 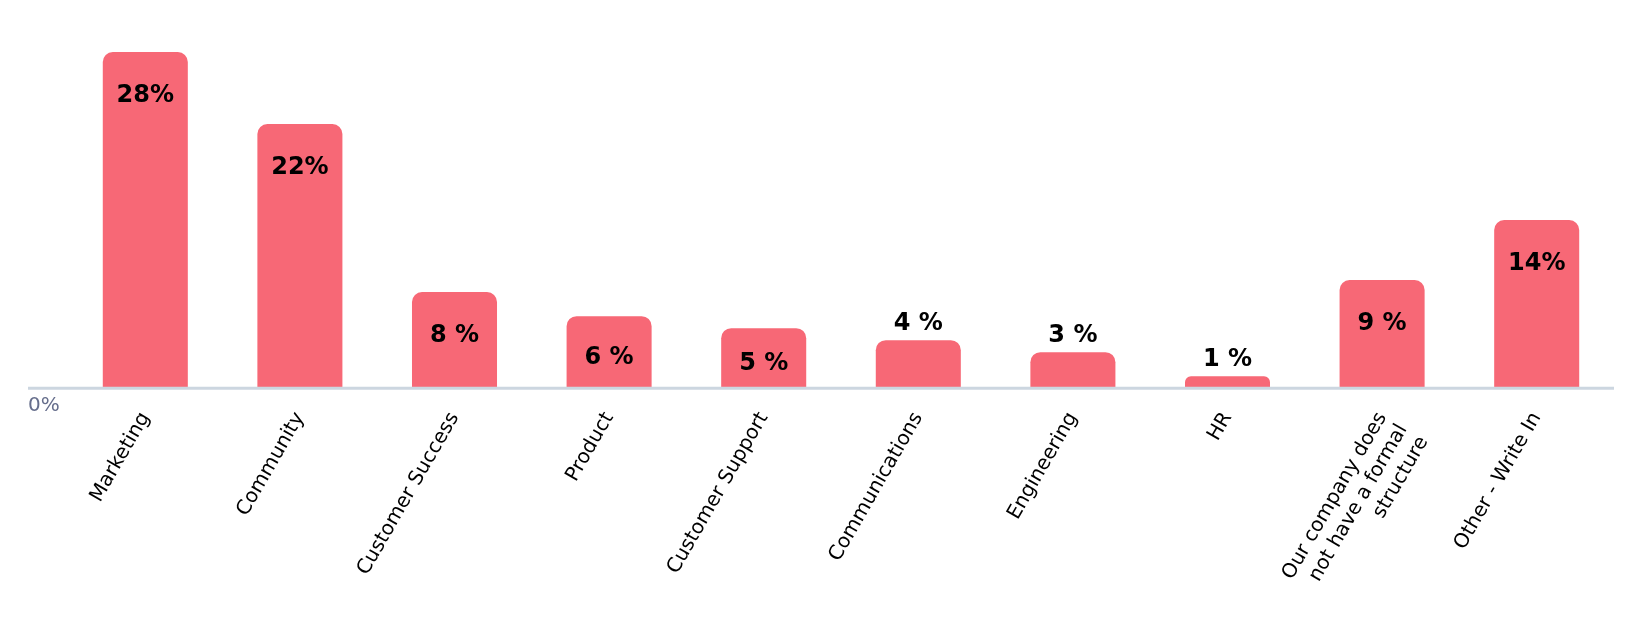 What do you see at coordinates (609, 356) in the screenshot?
I see `data-label: 6 %` at bounding box center [609, 356].